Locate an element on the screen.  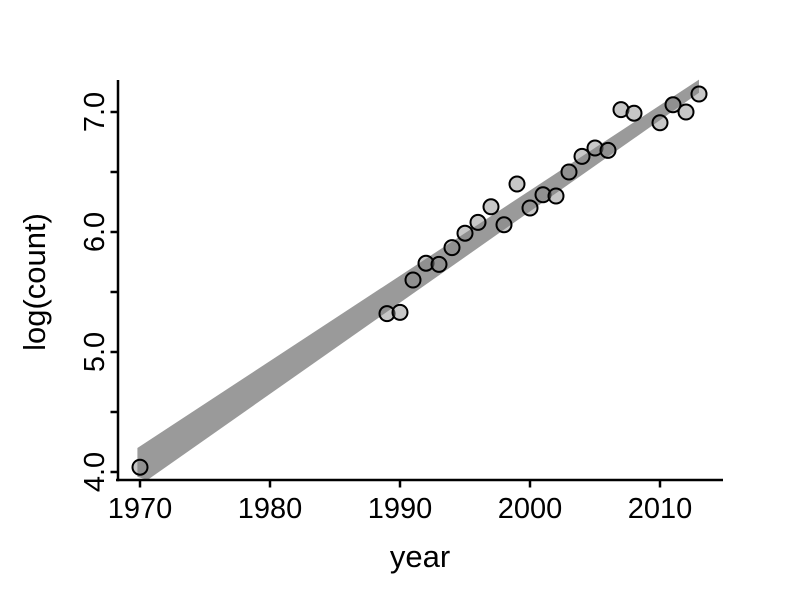
x-axis-ticks: 1970 1980 1990 2000 2010 is located at coordinates (400, 502).